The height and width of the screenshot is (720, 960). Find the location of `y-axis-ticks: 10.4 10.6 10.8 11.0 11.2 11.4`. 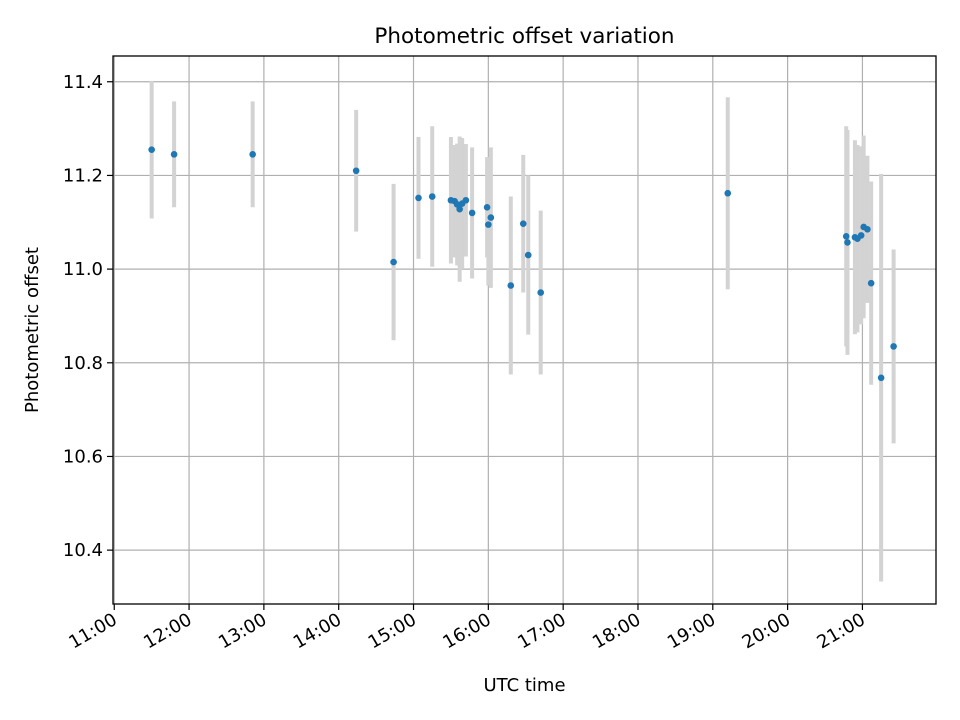

y-axis-ticks: 10.4 10.6 10.8 11.0 11.2 11.4 is located at coordinates (88, 316).